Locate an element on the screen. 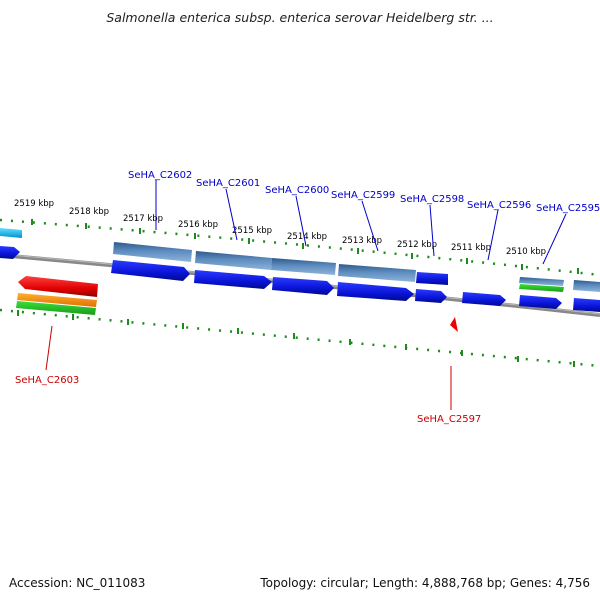  ruler-label: 2514 kbp is located at coordinates (307, 237).